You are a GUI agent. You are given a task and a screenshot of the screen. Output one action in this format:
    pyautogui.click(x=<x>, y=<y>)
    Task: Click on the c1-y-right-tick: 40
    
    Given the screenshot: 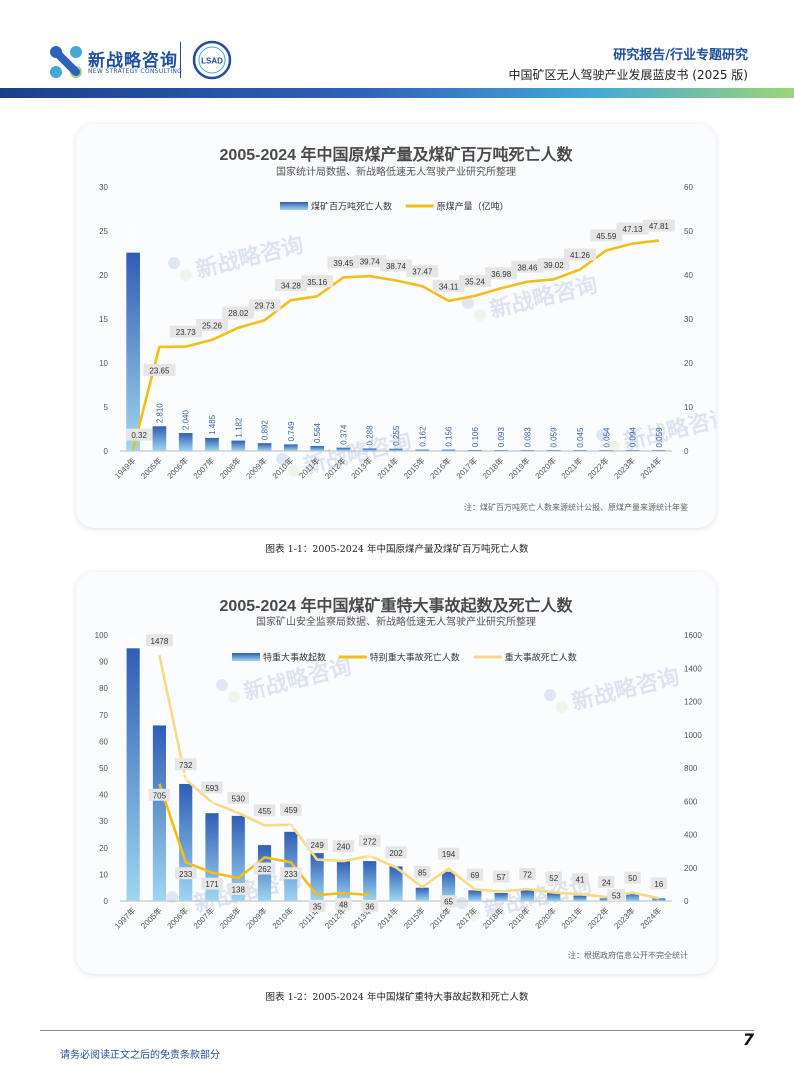 What is the action you would take?
    pyautogui.click(x=688, y=275)
    